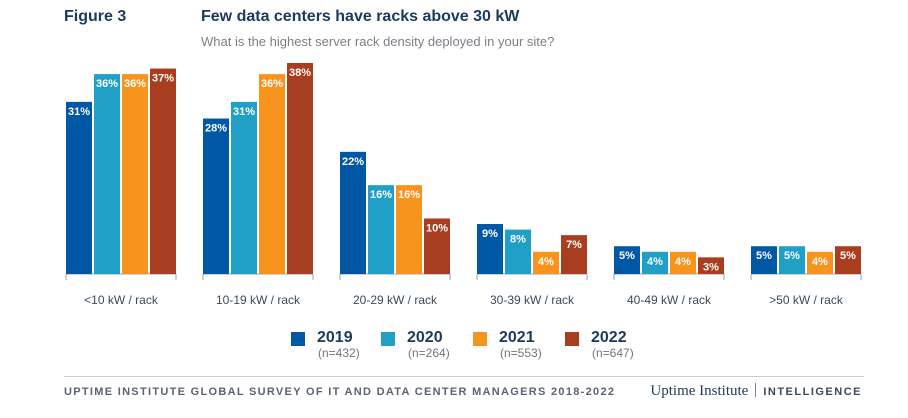 This screenshot has height=418, width=908. I want to click on bar-value-label: 22%, so click(353, 162).